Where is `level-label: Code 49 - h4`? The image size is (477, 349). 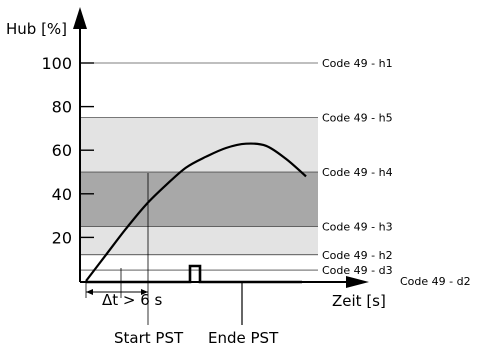
level-label: Code 49 - h4 is located at coordinates (357, 172).